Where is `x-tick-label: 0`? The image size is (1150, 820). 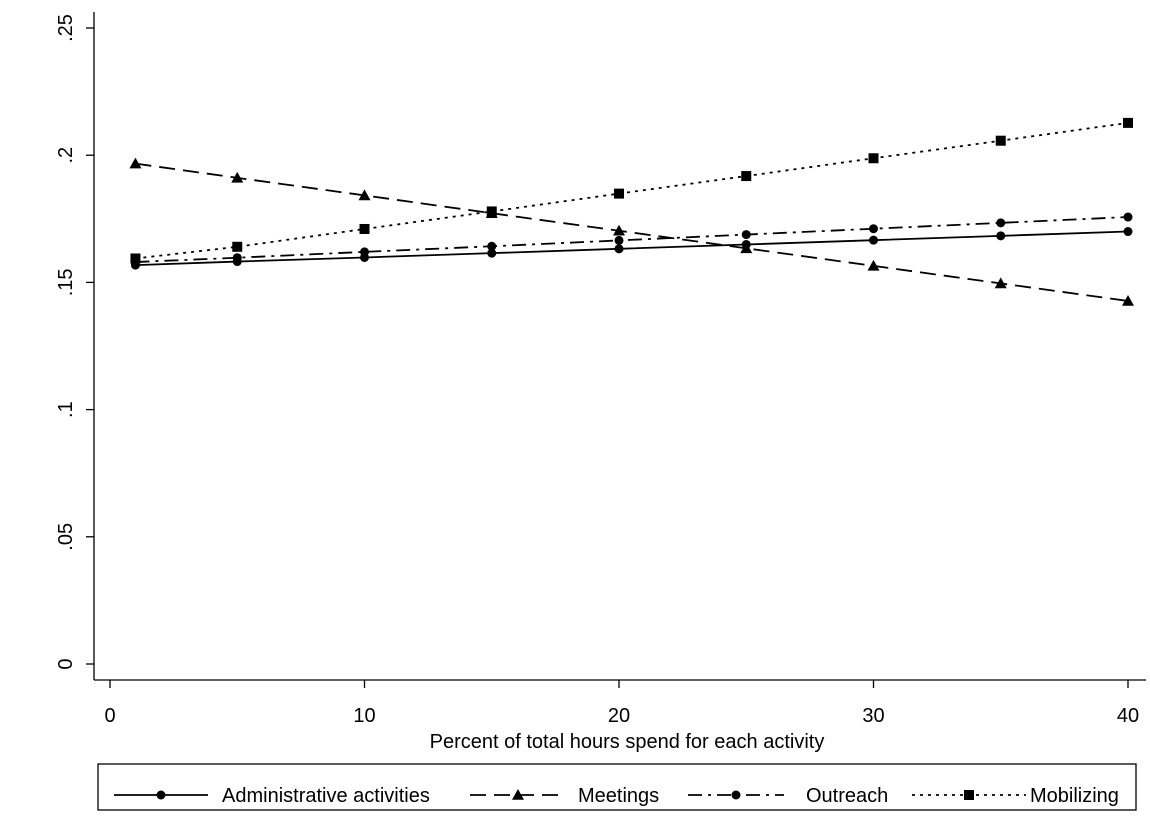
x-tick-label: 0 is located at coordinates (109, 716).